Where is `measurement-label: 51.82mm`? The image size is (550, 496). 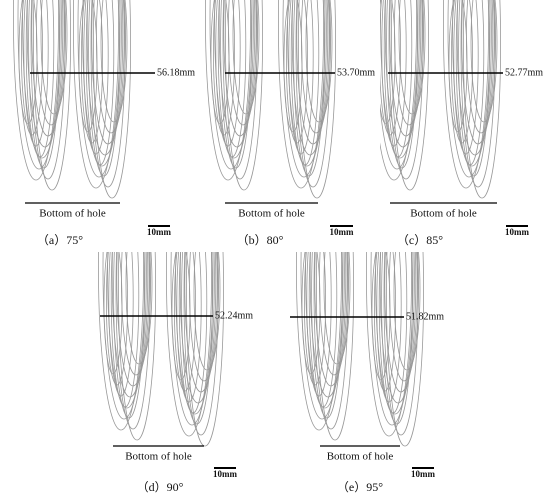 measurement-label: 51.82mm is located at coordinates (425, 316).